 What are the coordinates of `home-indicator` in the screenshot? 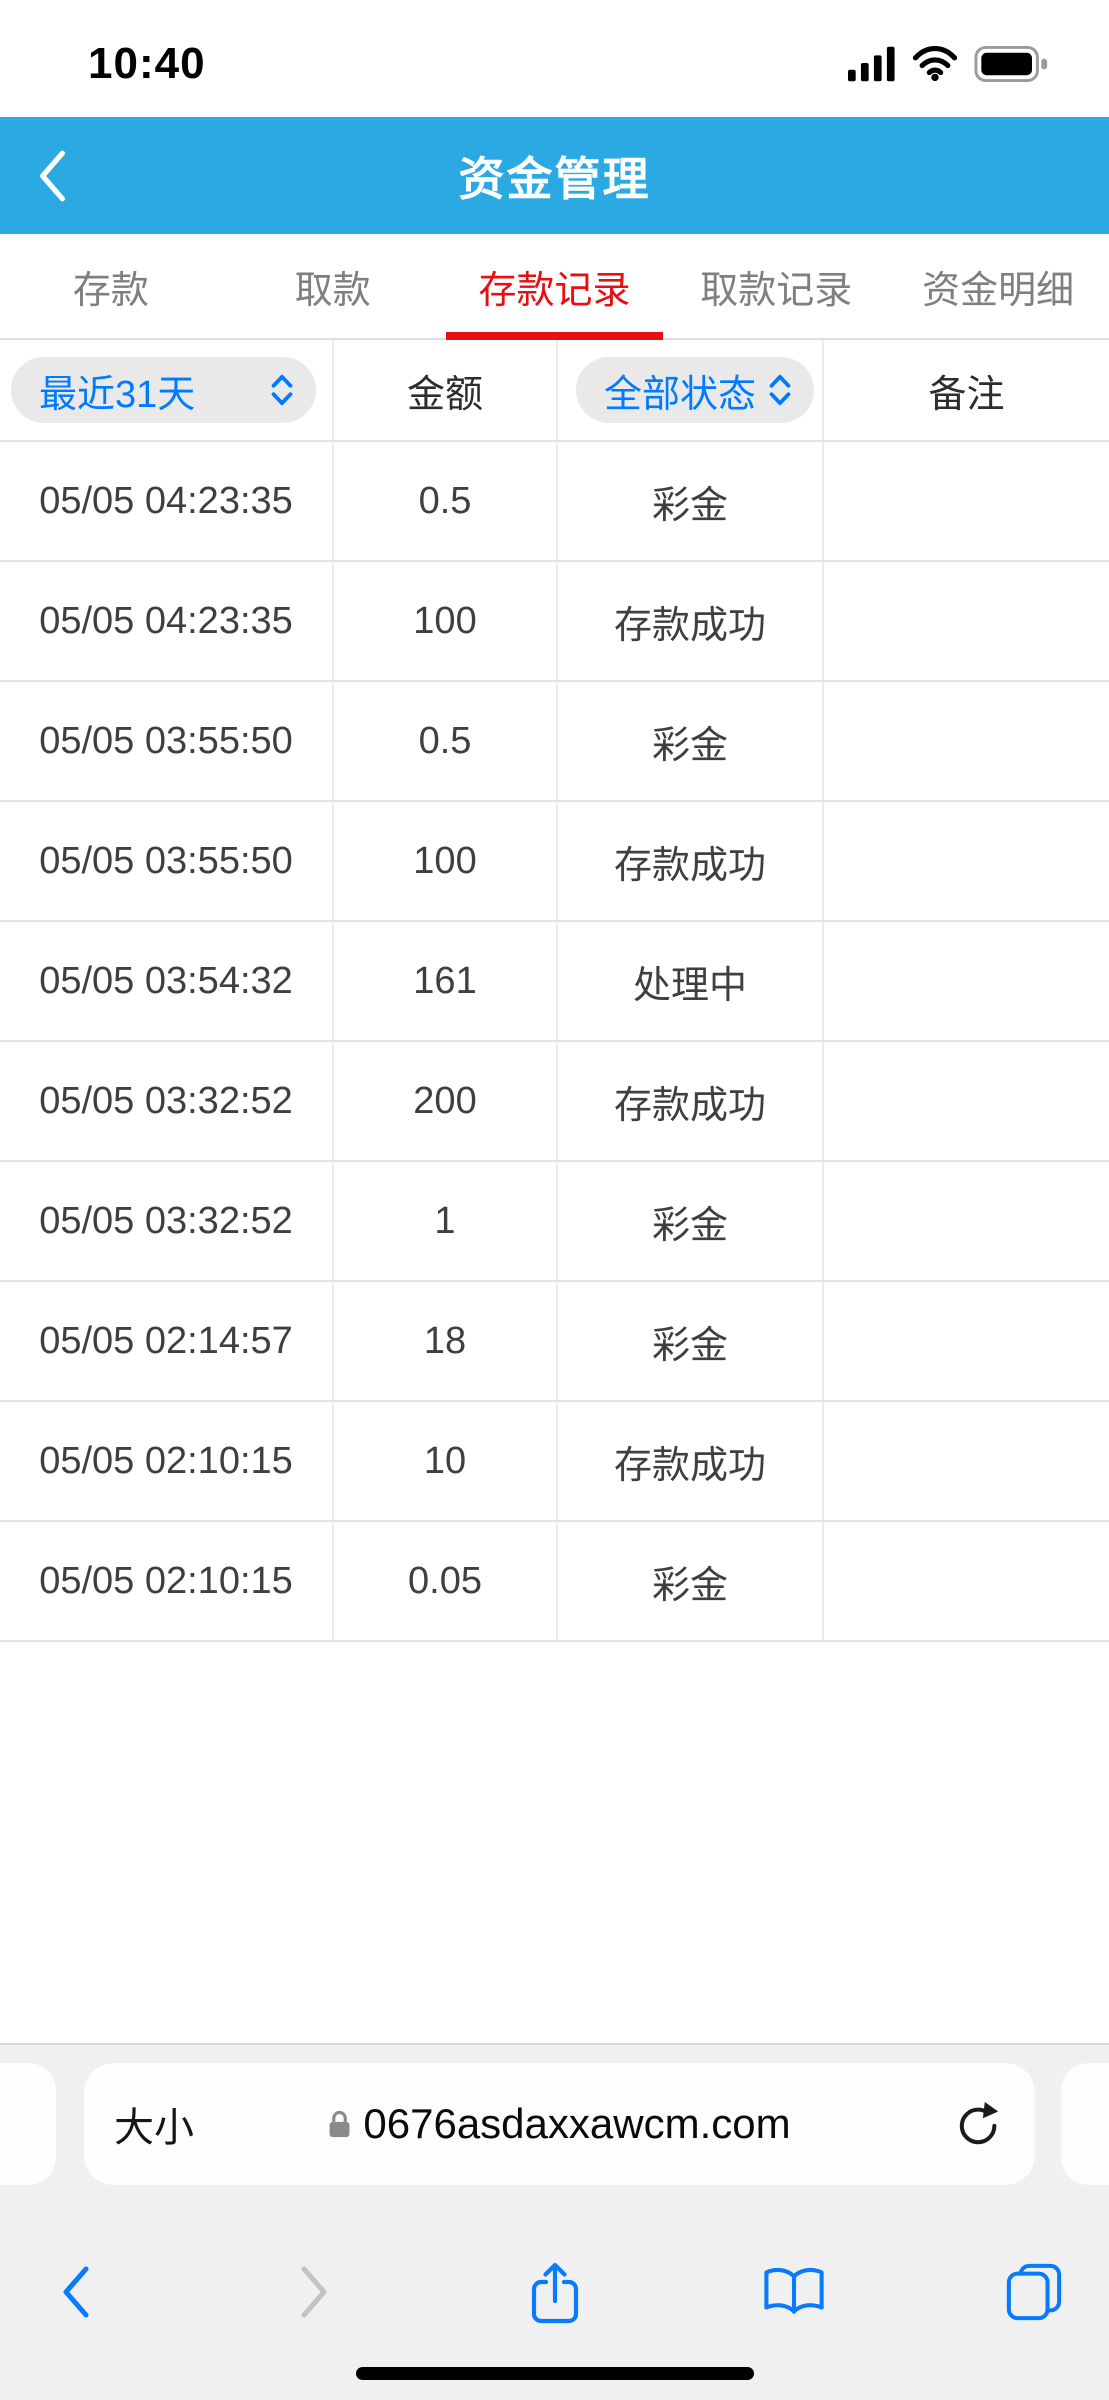 It's located at (554, 2373).